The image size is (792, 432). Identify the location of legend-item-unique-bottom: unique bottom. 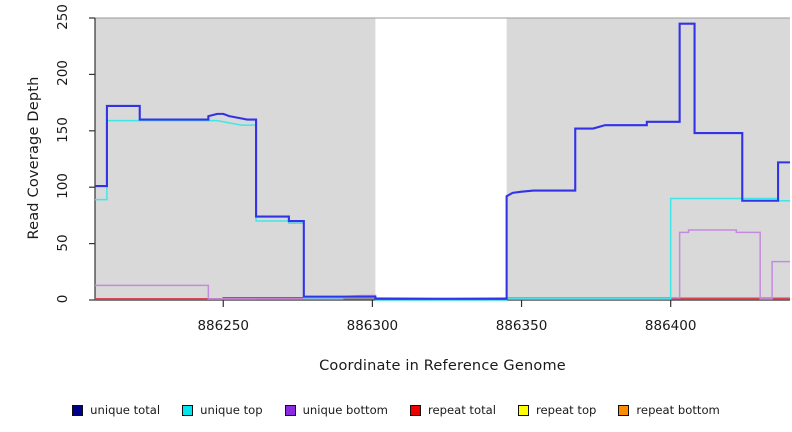
(336, 410).